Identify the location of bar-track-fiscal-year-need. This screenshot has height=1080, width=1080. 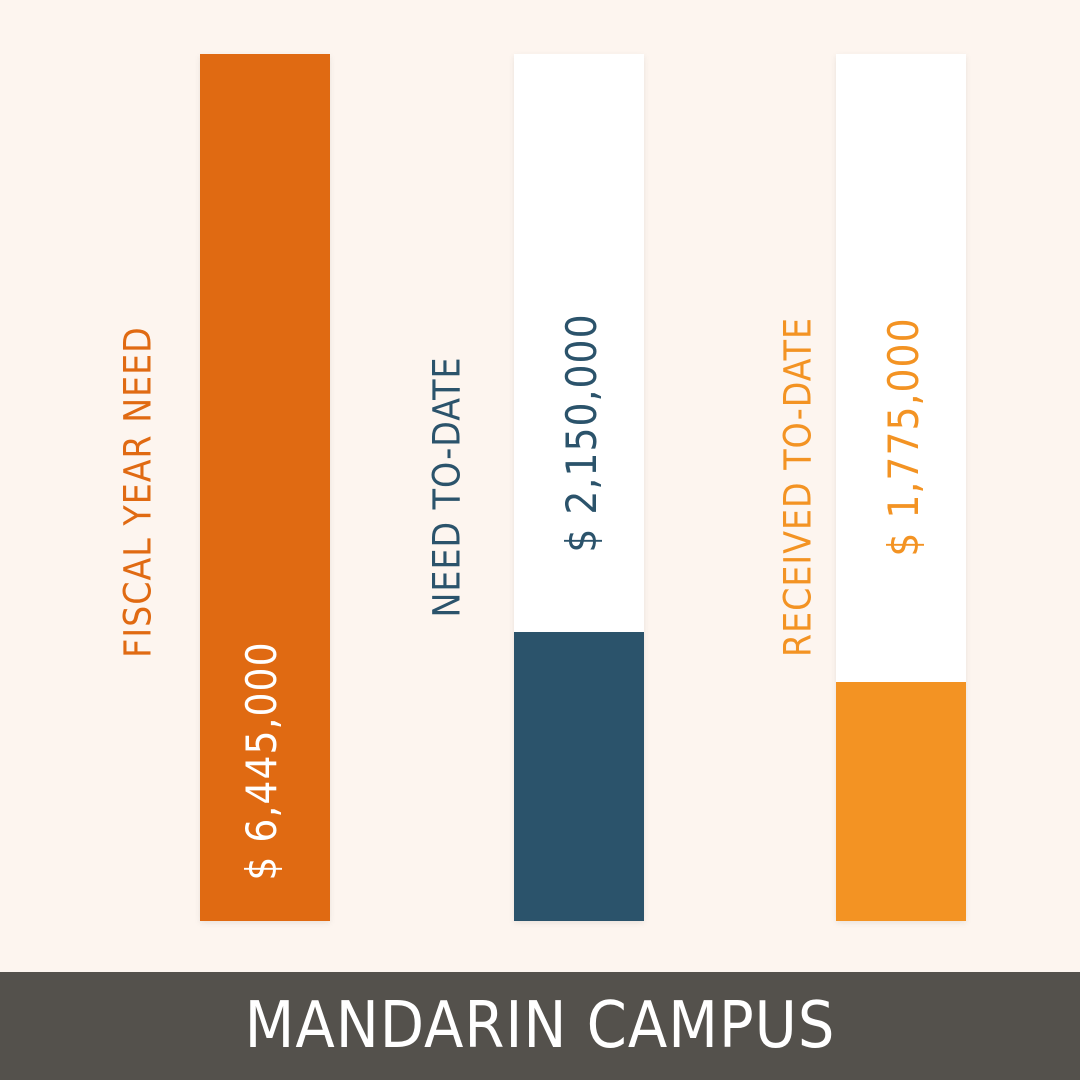
(265, 487).